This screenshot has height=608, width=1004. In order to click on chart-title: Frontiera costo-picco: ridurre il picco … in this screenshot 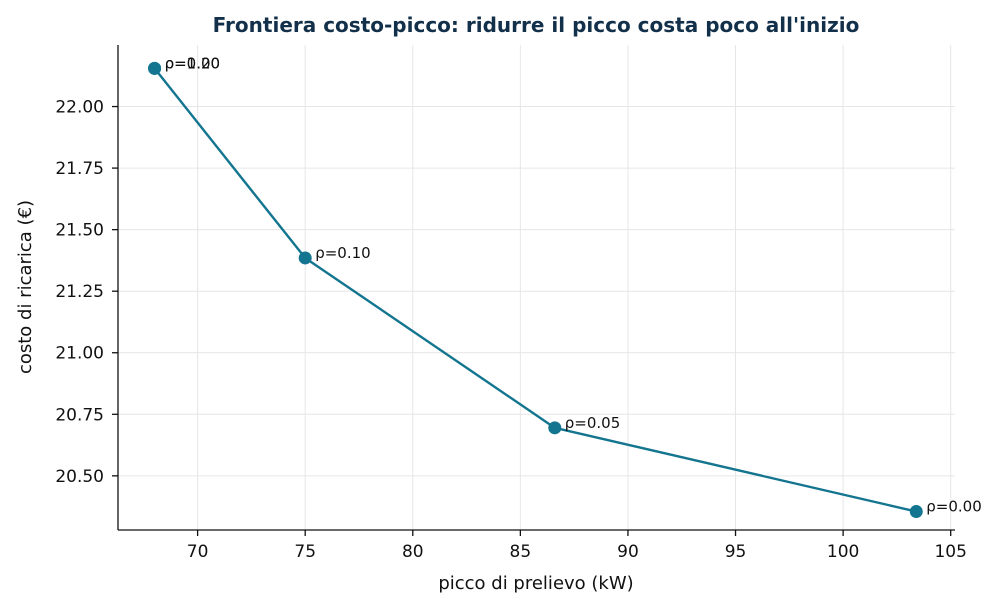, I will do `click(536, 25)`.